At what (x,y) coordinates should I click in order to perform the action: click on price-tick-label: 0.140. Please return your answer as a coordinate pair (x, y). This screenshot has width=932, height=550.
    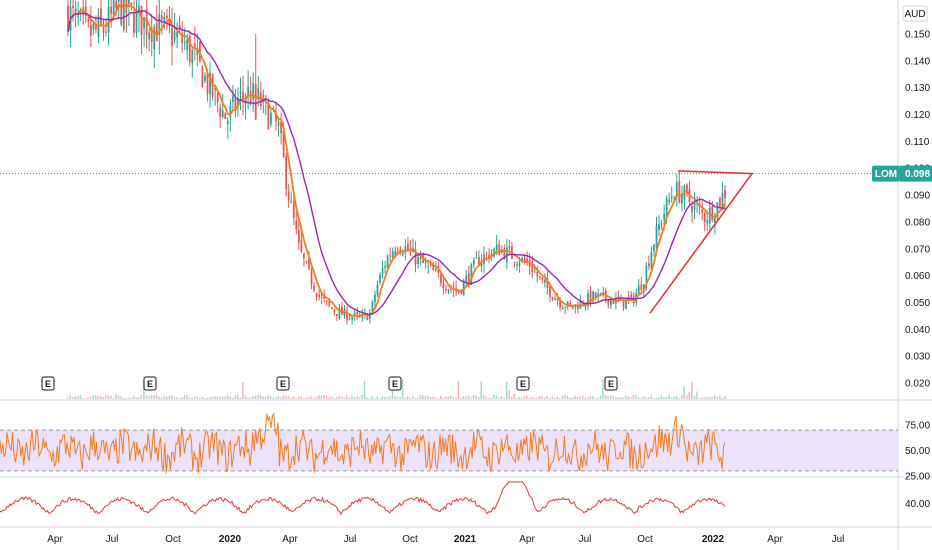
    Looking at the image, I should click on (917, 61).